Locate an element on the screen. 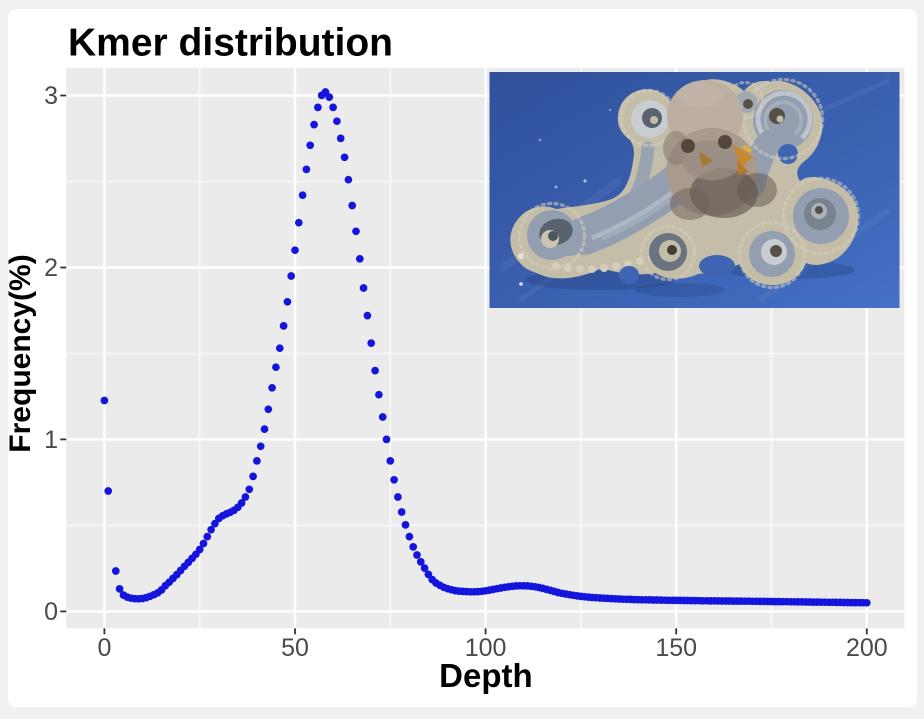  svg-text: 3 is located at coordinates (51, 96).